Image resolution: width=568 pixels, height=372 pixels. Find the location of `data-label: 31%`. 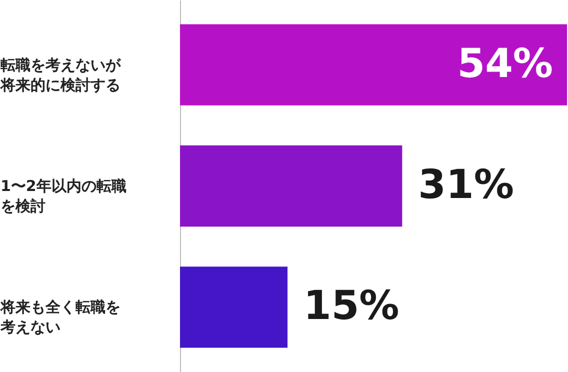

data-label: 31% is located at coordinates (466, 185).